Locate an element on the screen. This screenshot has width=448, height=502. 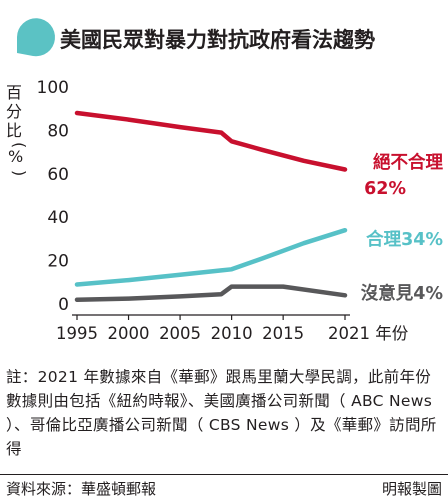
y-tick-labels: 0 20 40 60 80 100 is located at coordinates (53, 196).